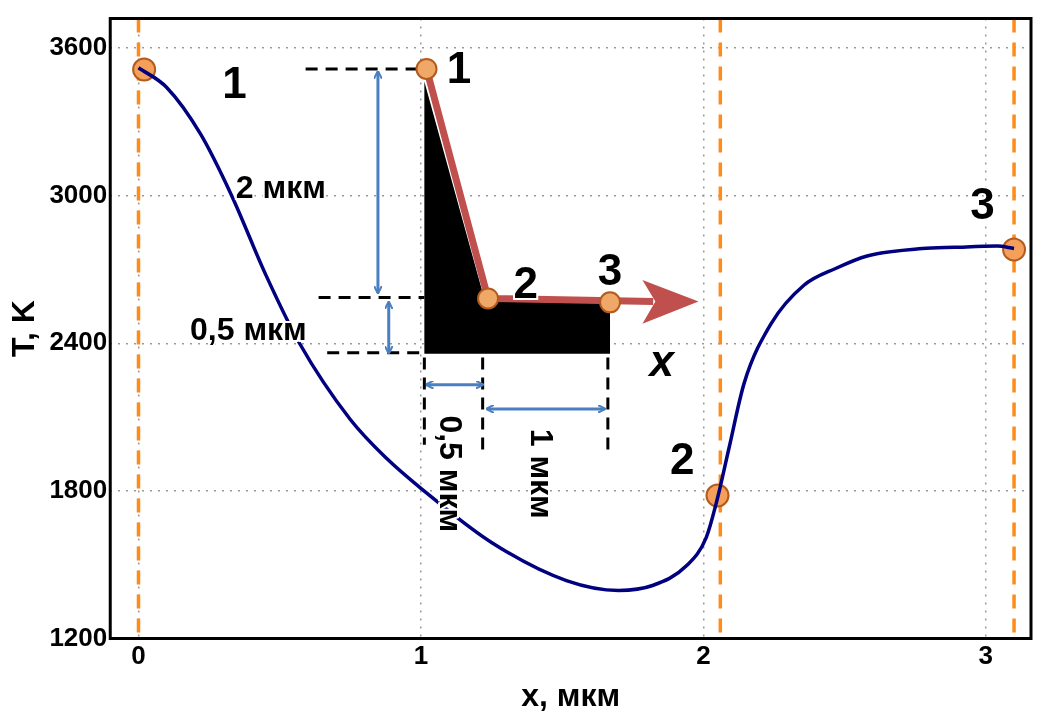  I want to click on annotation: 1 мкм, so click(542, 473).